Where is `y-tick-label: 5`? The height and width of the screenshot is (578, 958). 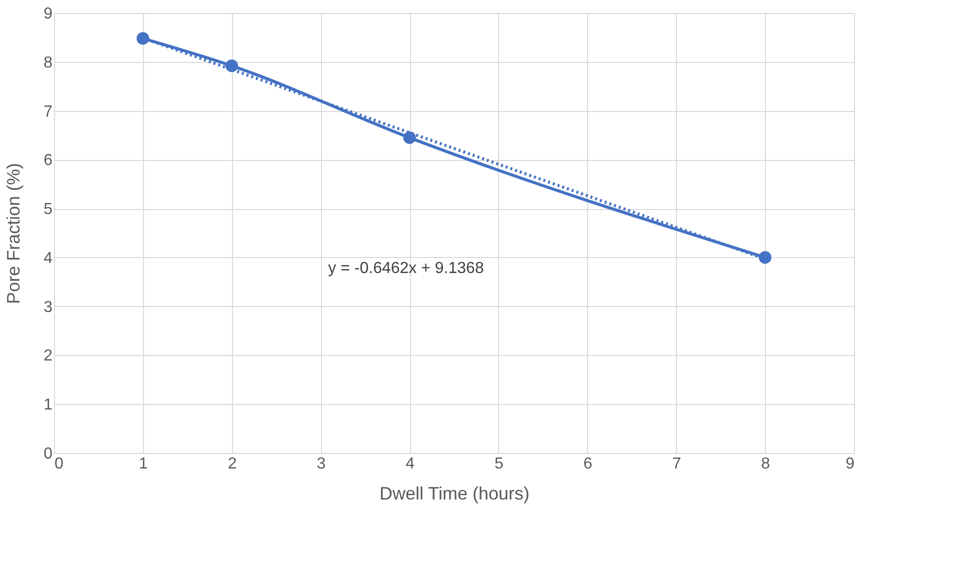
y-tick-label: 5 is located at coordinates (48, 209).